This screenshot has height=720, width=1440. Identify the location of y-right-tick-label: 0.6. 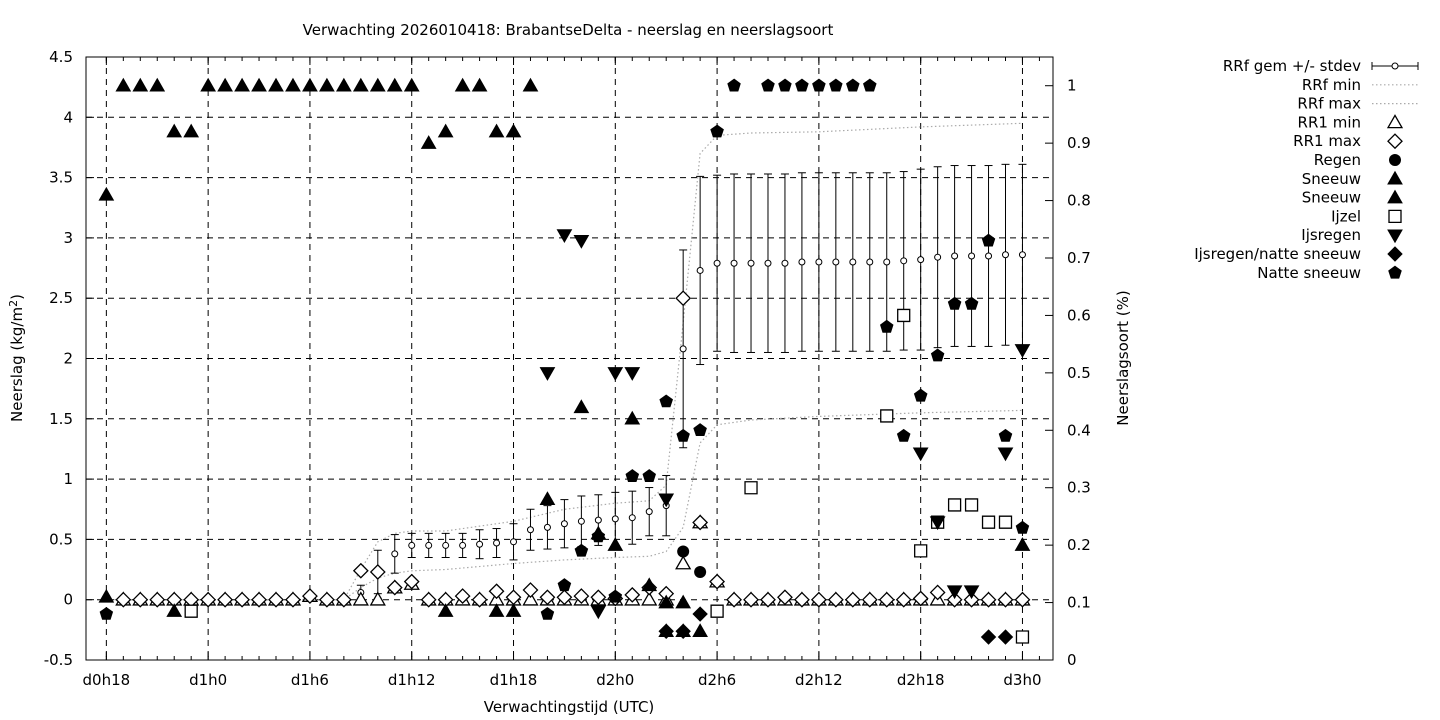
(1079, 315).